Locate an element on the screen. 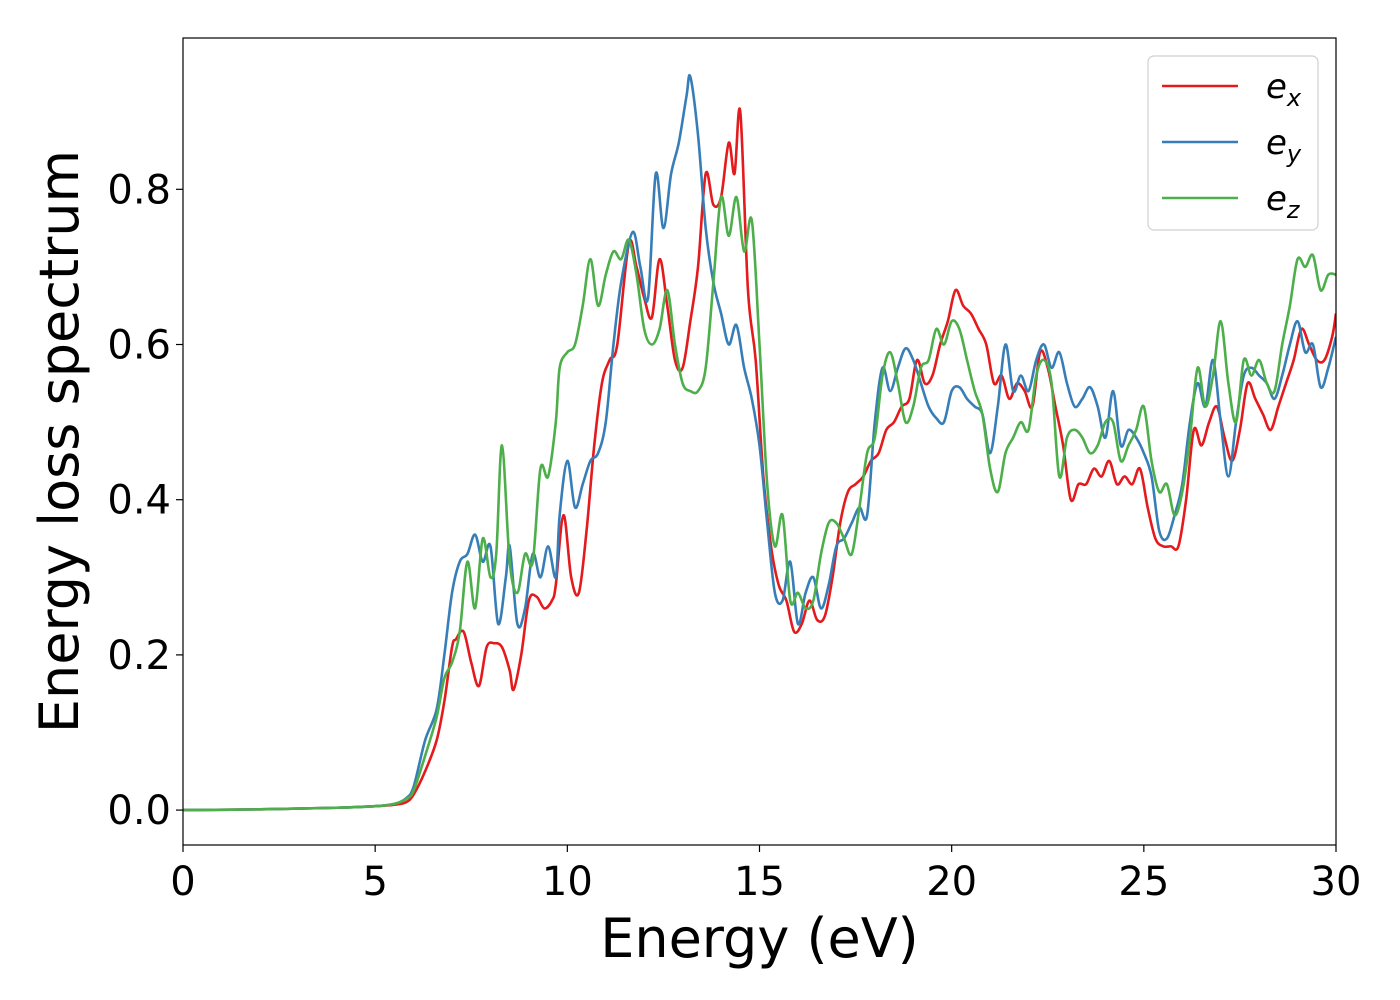 The image size is (1400, 1000). x-tick-label: 5 is located at coordinates (374, 882).